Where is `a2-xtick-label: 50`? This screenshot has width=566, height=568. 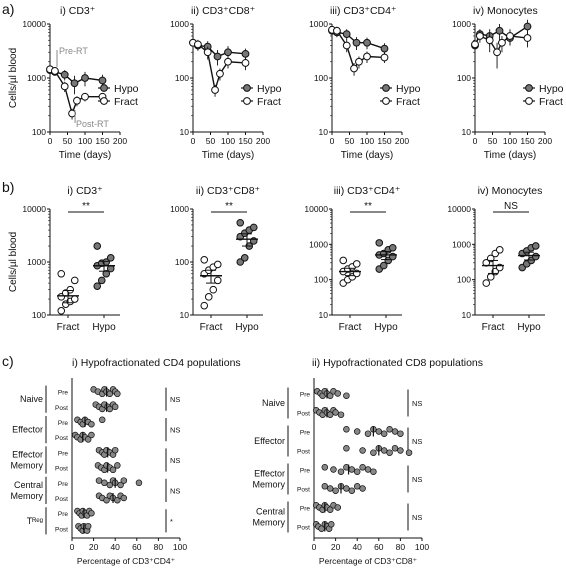
a2-xtick-label: 50 is located at coordinates (211, 141).